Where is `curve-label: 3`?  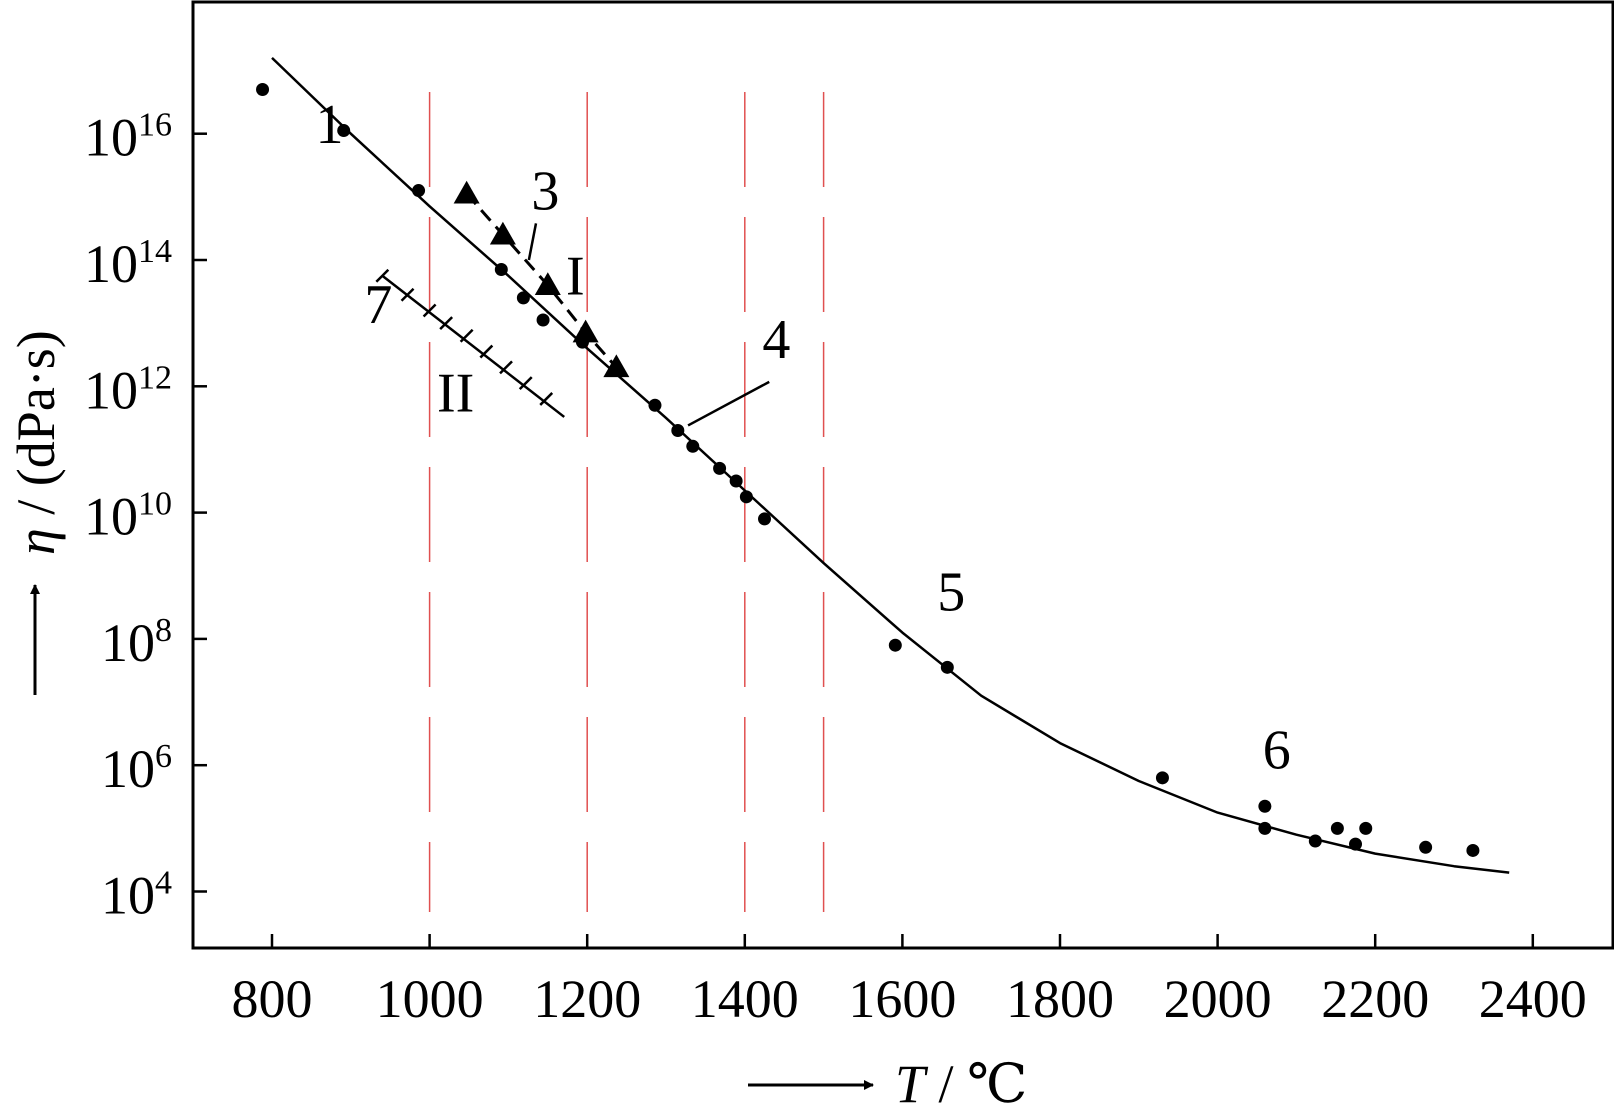
curve-label: 3 is located at coordinates (545, 191).